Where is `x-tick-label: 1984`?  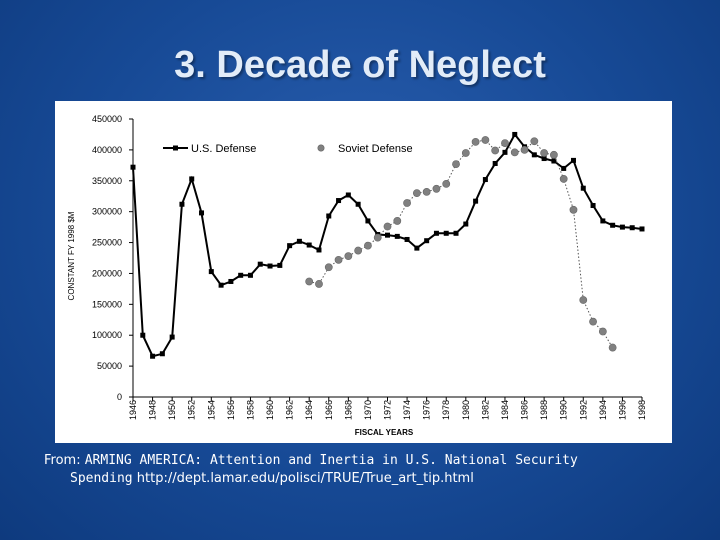
x-tick-label: 1984 is located at coordinates (505, 410).